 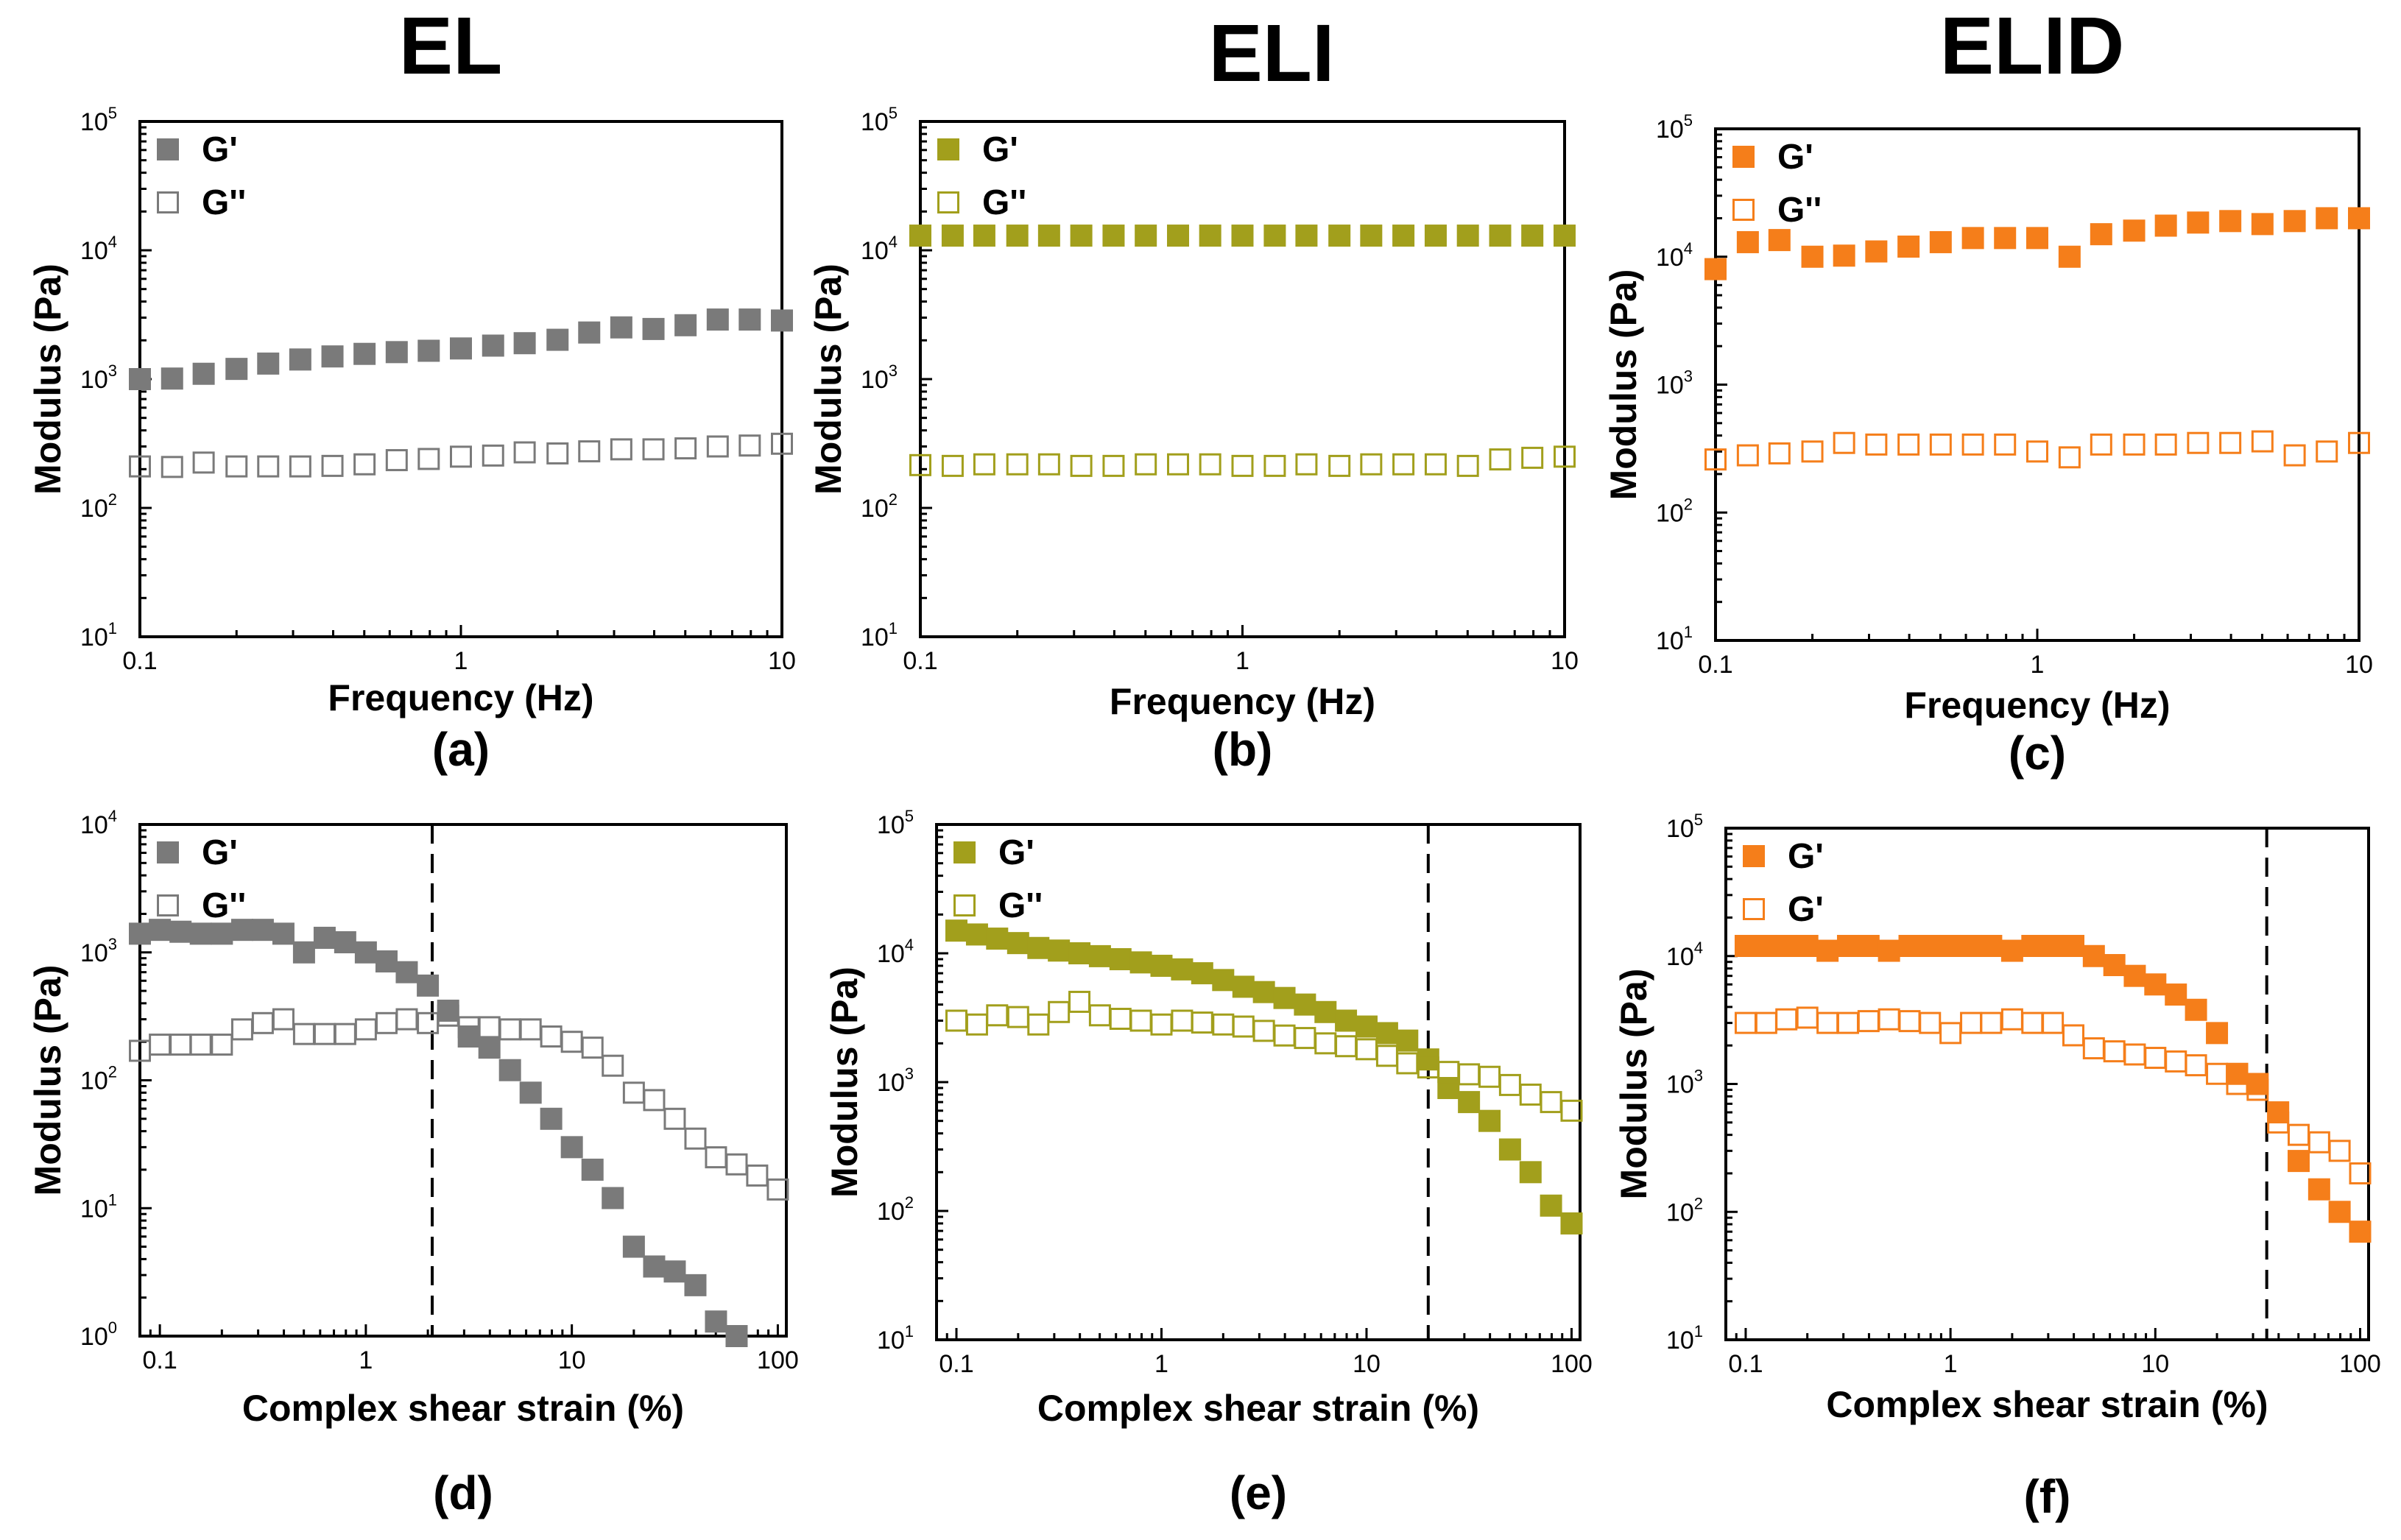 What do you see at coordinates (1685, 955) in the screenshot?
I see `y-tick-label: 10⁴` at bounding box center [1685, 955].